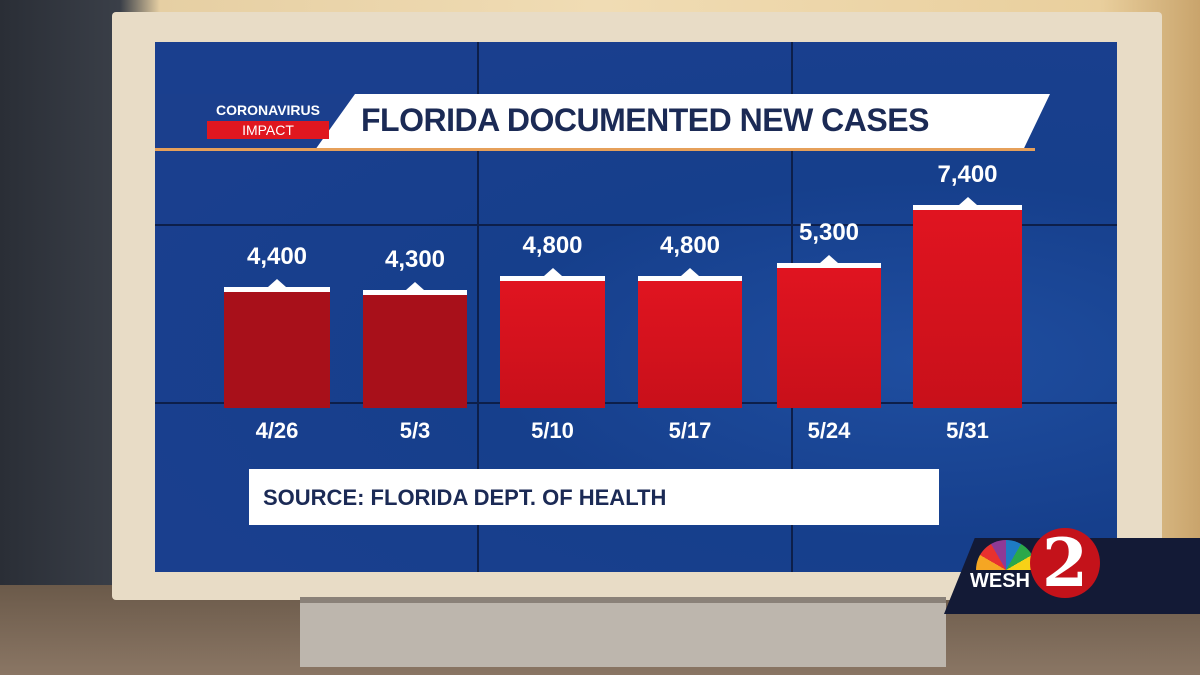  I want to click on value-label: 4,300, so click(415, 260).